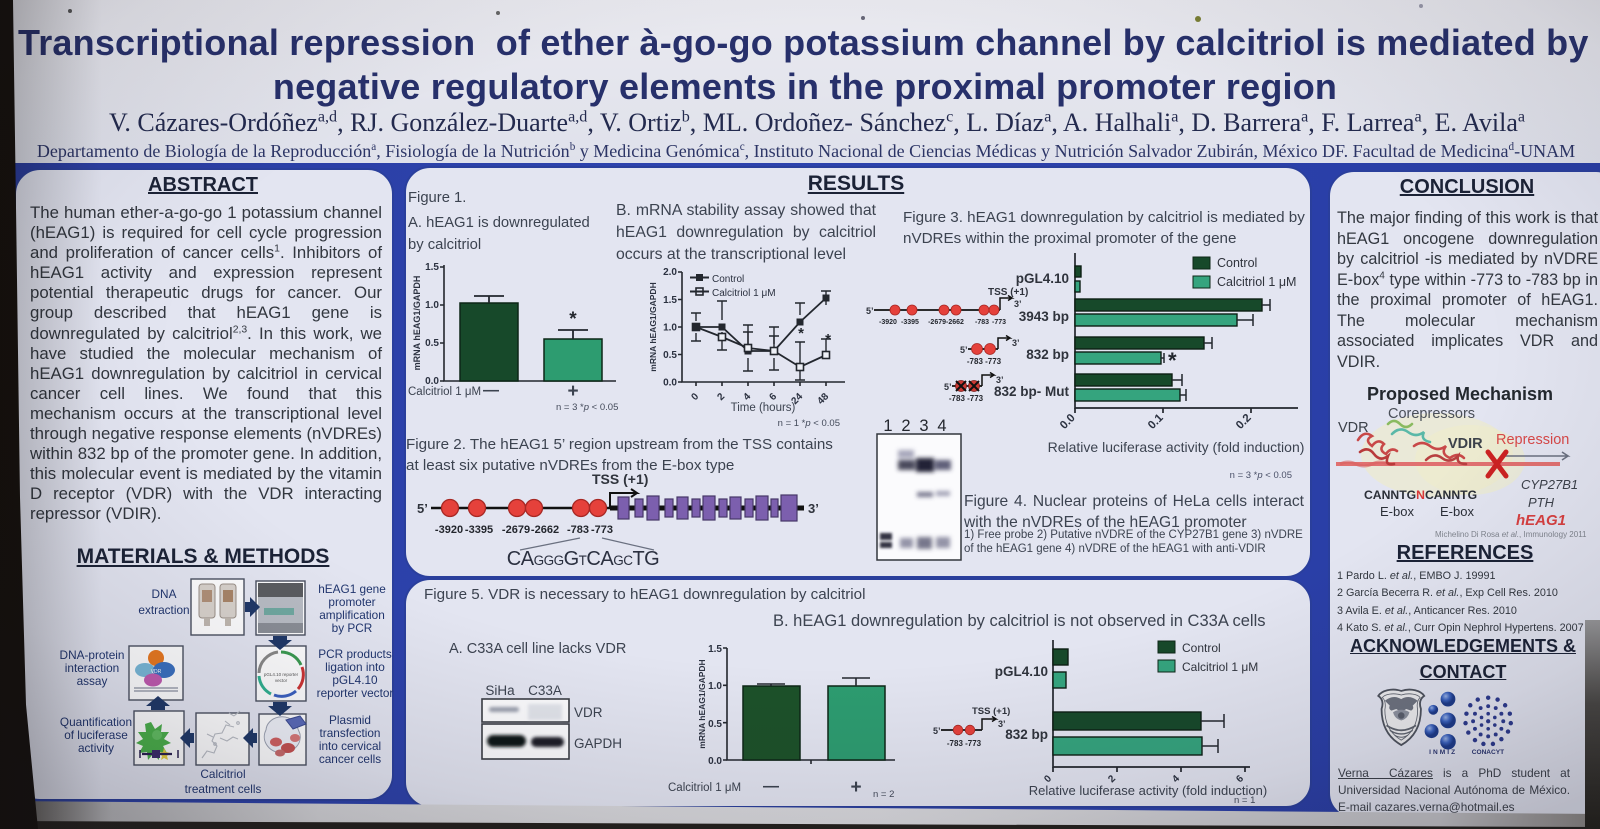 The height and width of the screenshot is (829, 1600). Describe the element at coordinates (1244, 422) in the screenshot. I see `svg-text: 0.2` at that location.